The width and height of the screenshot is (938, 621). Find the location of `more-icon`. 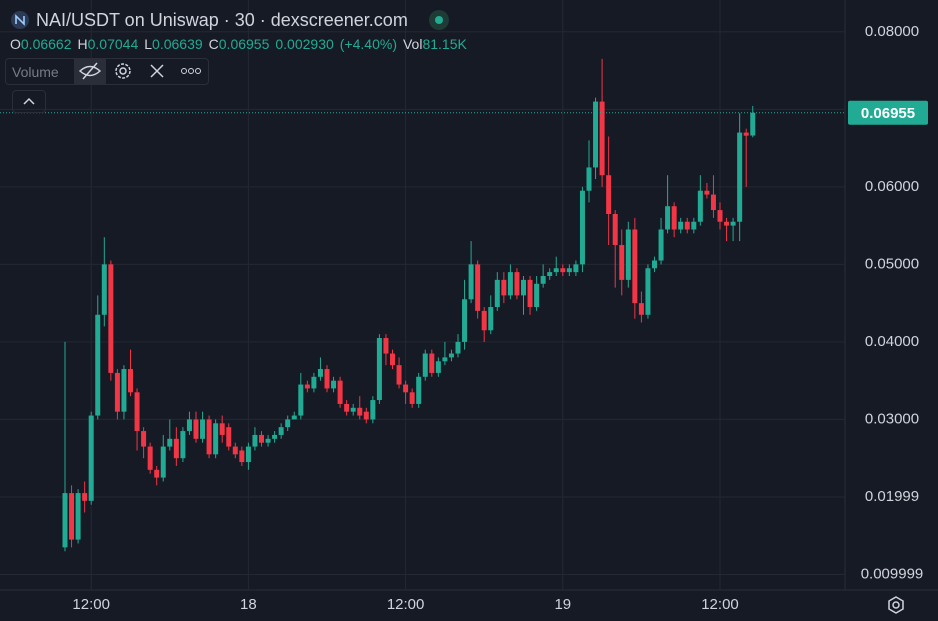

more-icon is located at coordinates (191, 71).